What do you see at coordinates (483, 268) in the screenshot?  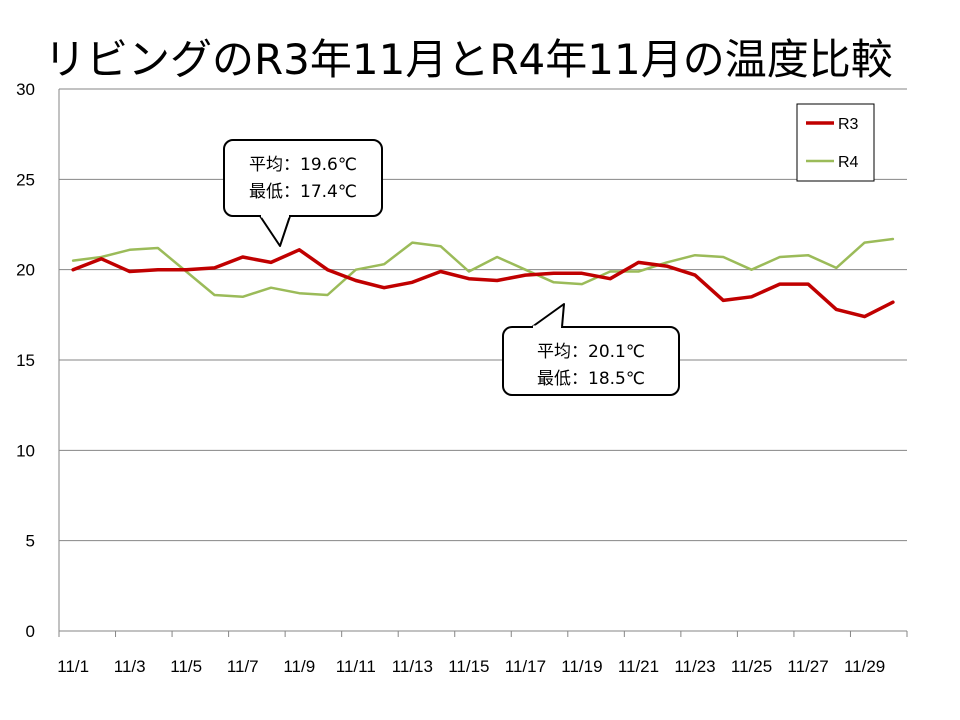 I see `series-line-R4` at bounding box center [483, 268].